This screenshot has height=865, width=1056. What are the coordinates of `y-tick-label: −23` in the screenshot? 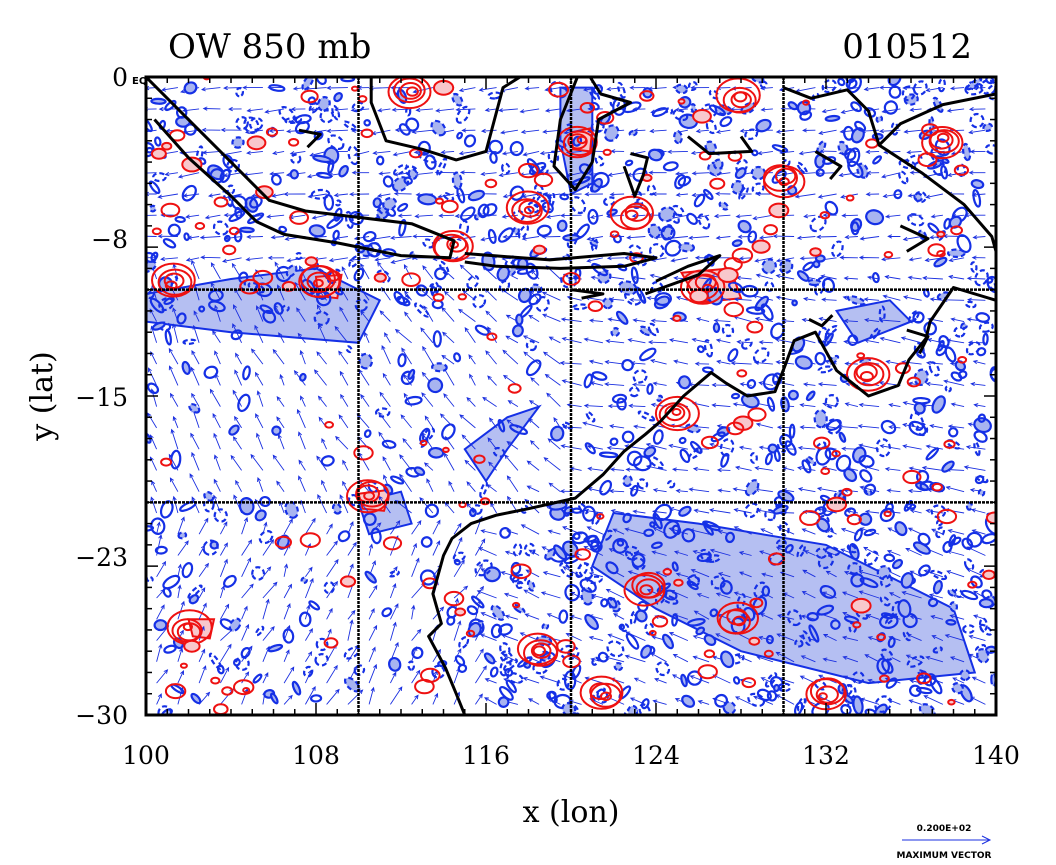 It's located at (101, 557).